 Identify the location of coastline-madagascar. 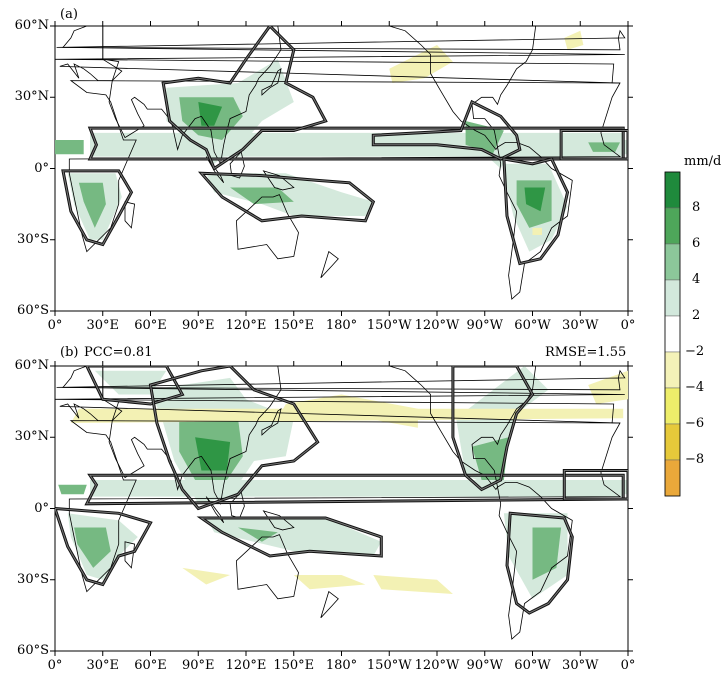
(130, 215).